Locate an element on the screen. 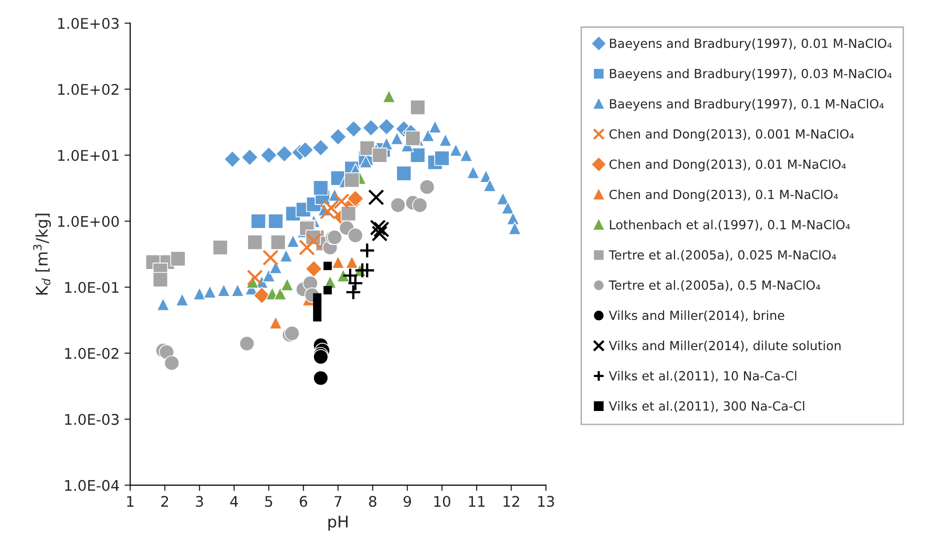  legend-label: Vilks and Miller(2014), brine is located at coordinates (696, 316).